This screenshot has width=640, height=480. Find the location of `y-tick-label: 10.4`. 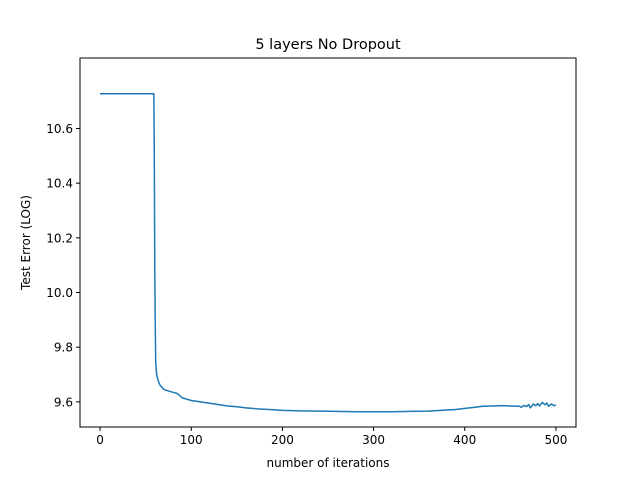

y-tick-label: 10.4 is located at coordinates (59, 184).